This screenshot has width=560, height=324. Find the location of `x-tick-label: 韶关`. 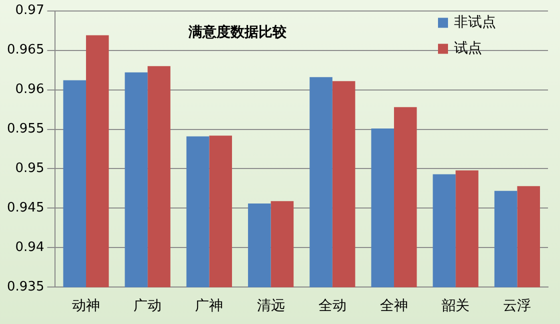

x-tick-label: 韶关 is located at coordinates (456, 306).